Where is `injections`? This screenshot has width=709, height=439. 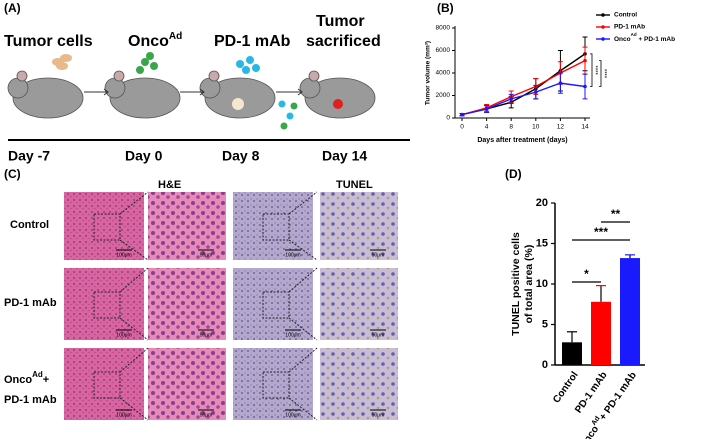 injections is located at coordinates (197, 91).